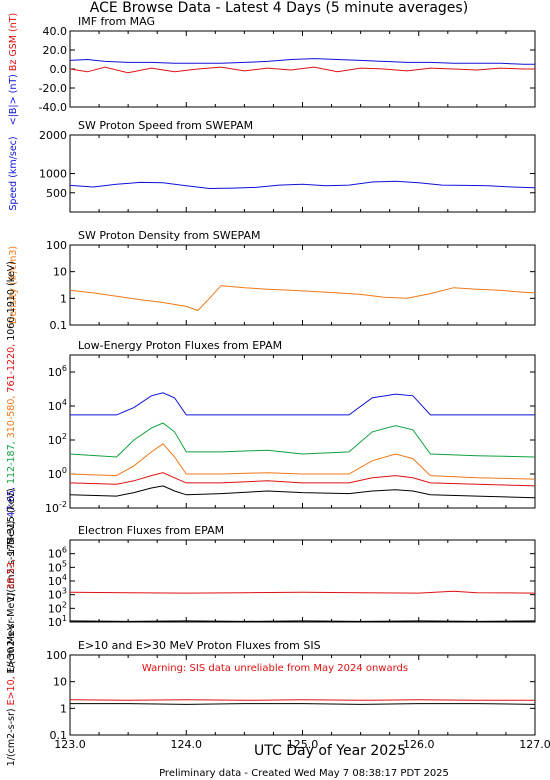 The width and height of the screenshot is (550, 780). I want to click on panel-title: Electron Fluxes from EPAM, so click(151, 530).